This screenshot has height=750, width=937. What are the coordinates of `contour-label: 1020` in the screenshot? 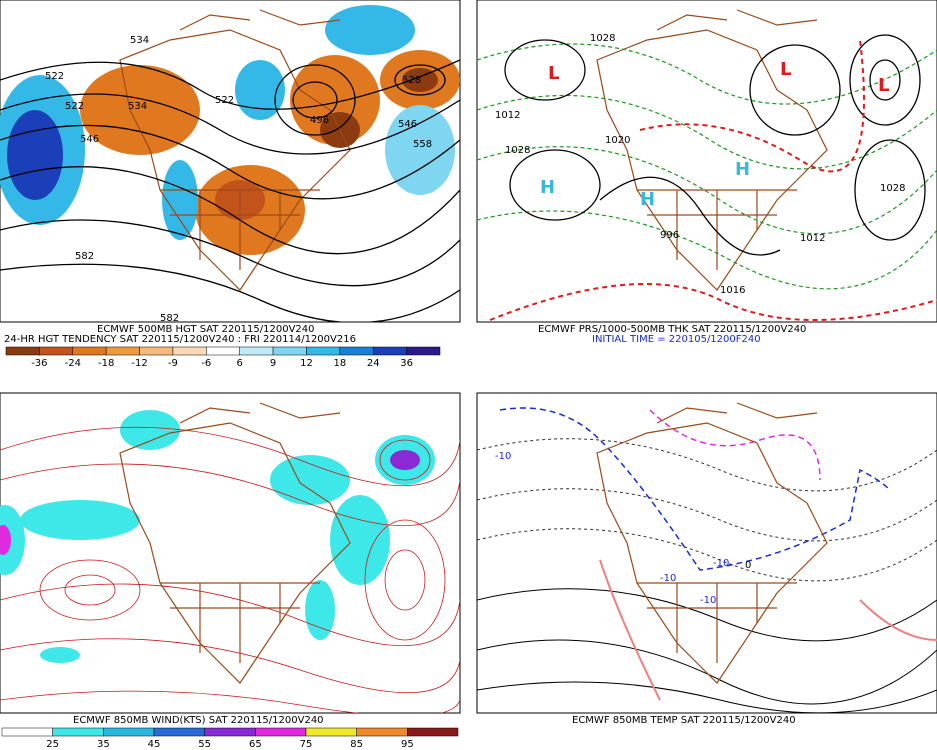 It's located at (617, 140).